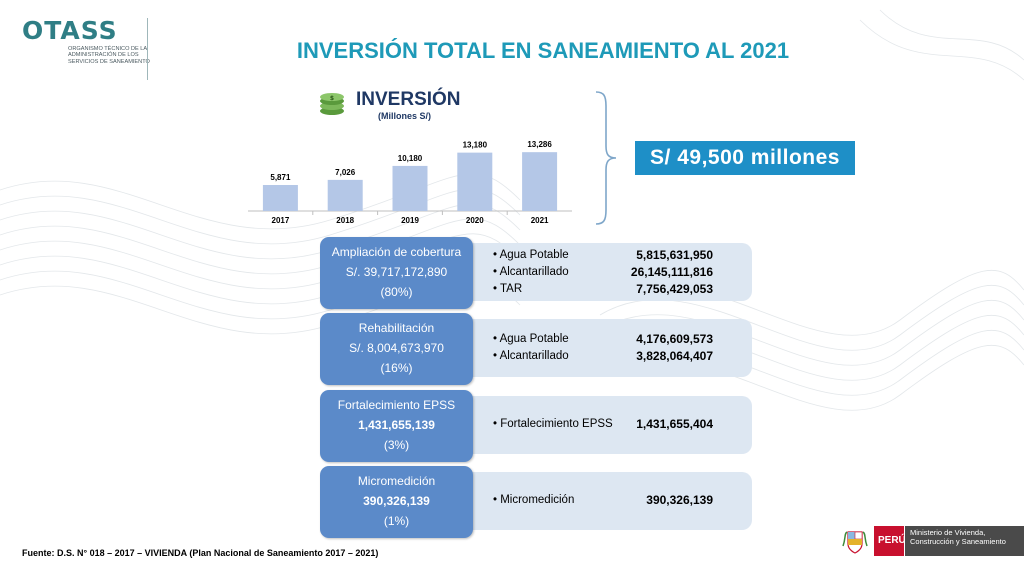 The image size is (1024, 576). Describe the element at coordinates (613, 255) in the screenshot. I see `item-row: • Agua Potable 5,815,631,950` at that location.